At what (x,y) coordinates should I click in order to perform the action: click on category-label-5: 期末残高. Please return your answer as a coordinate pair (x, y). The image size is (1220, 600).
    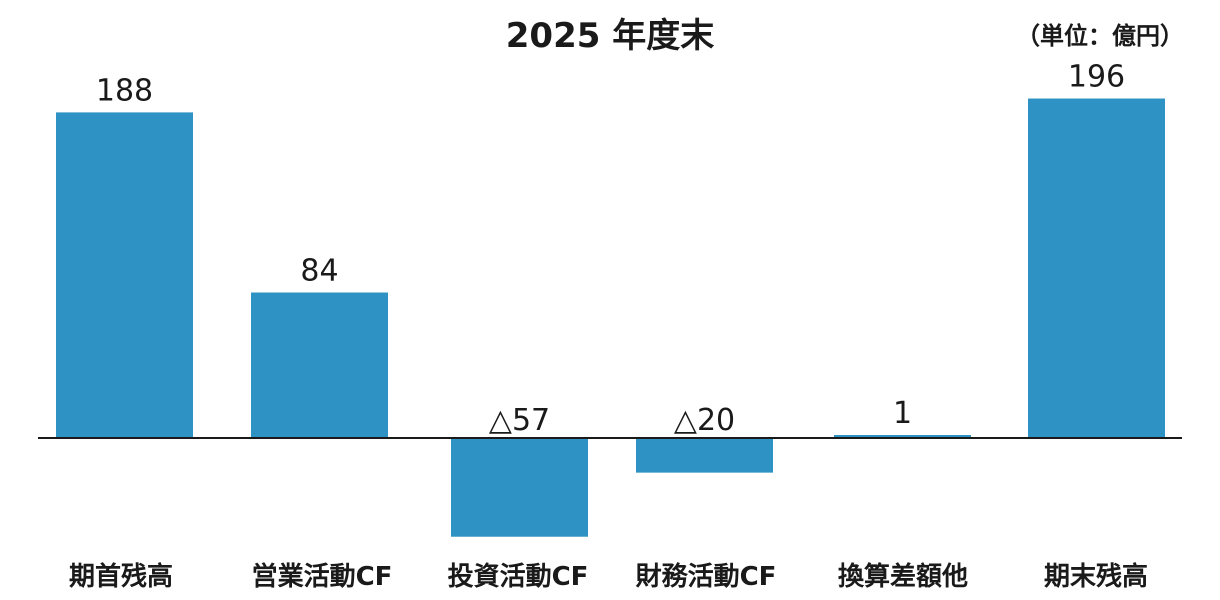
    Looking at the image, I should click on (1096, 576).